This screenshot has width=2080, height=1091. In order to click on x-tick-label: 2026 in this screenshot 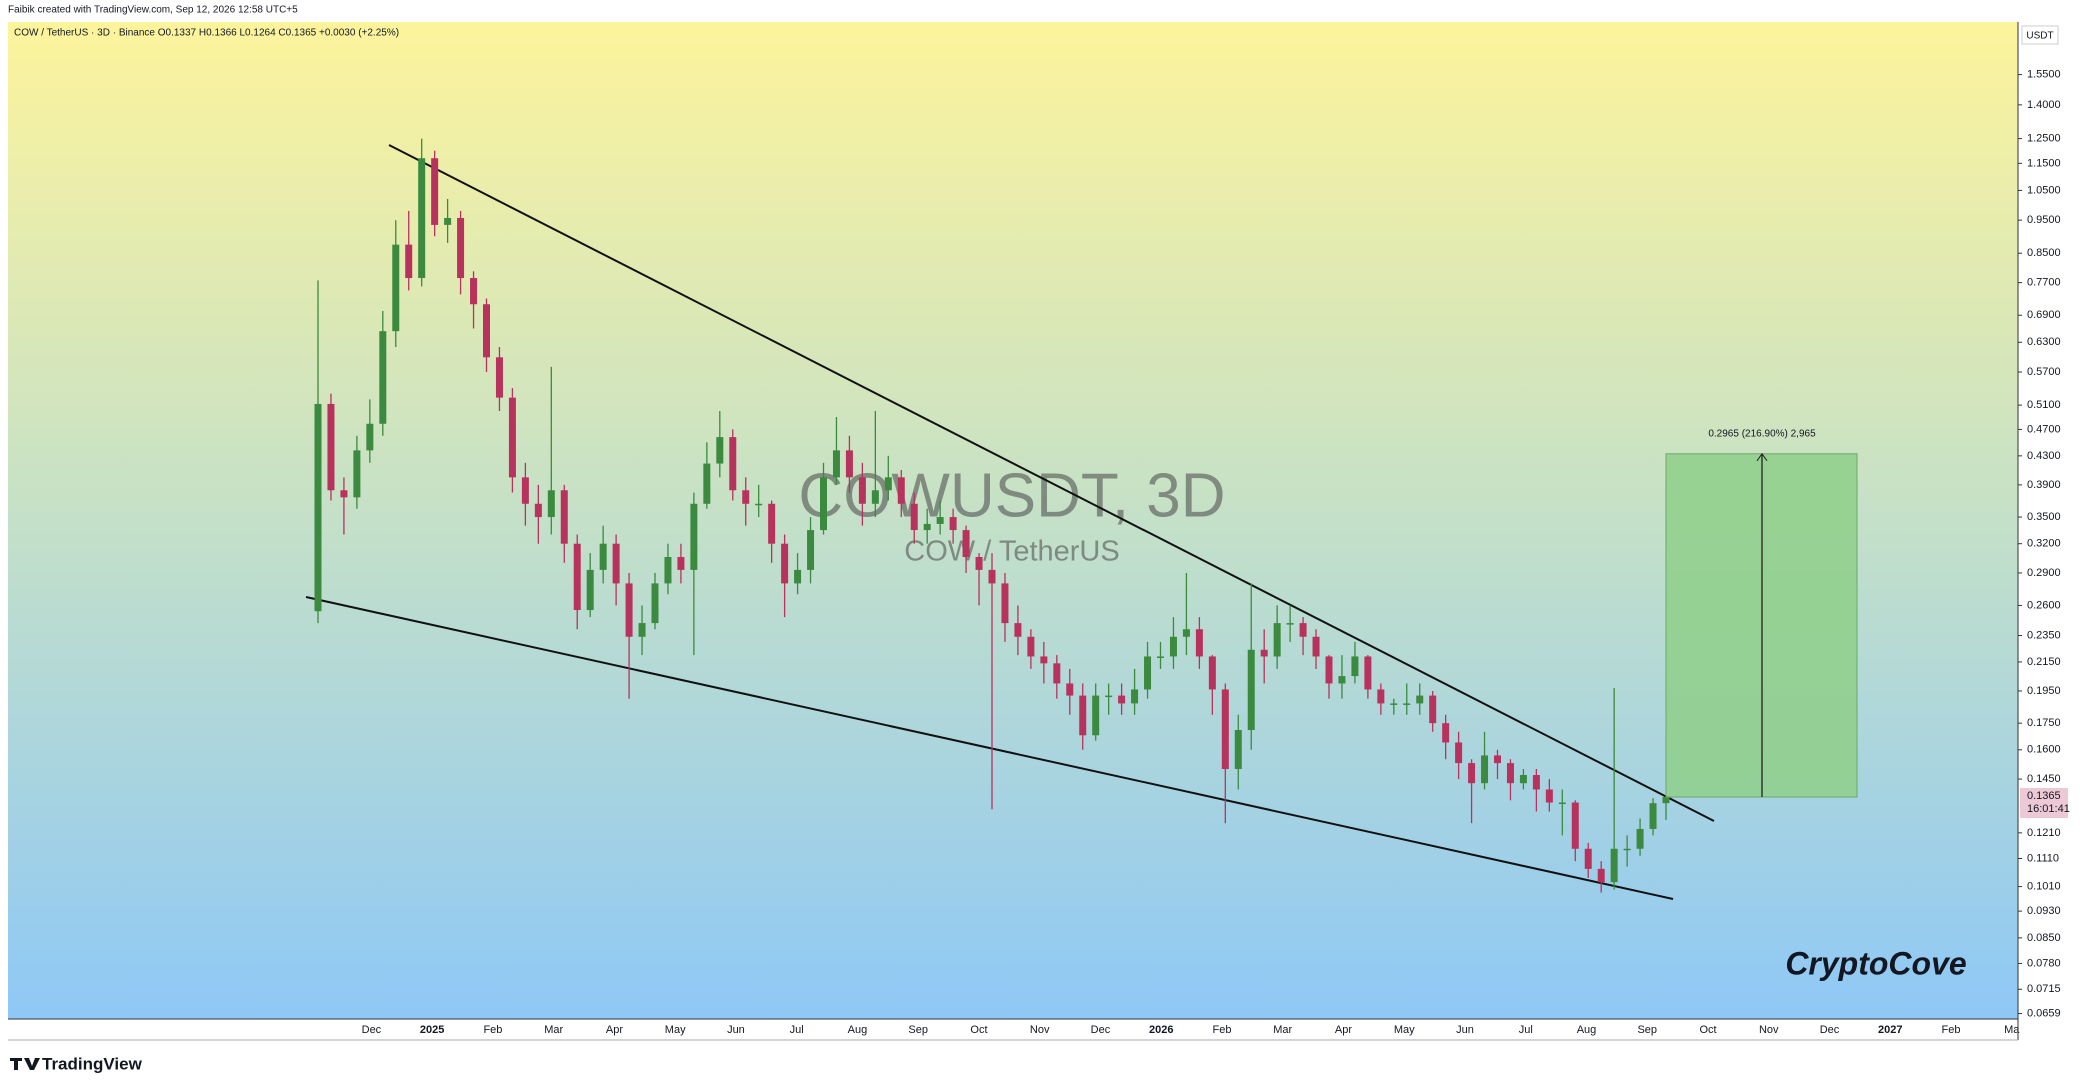, I will do `click(1161, 1030)`.